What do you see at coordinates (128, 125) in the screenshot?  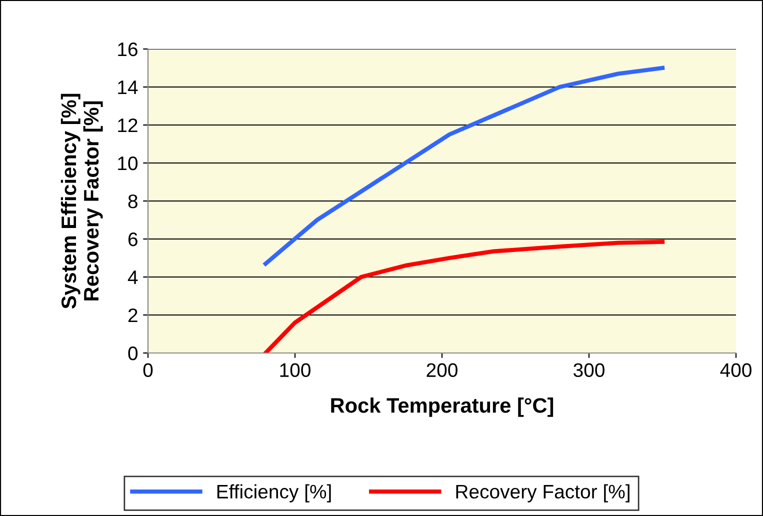 I see `y-tick-label: 12` at bounding box center [128, 125].